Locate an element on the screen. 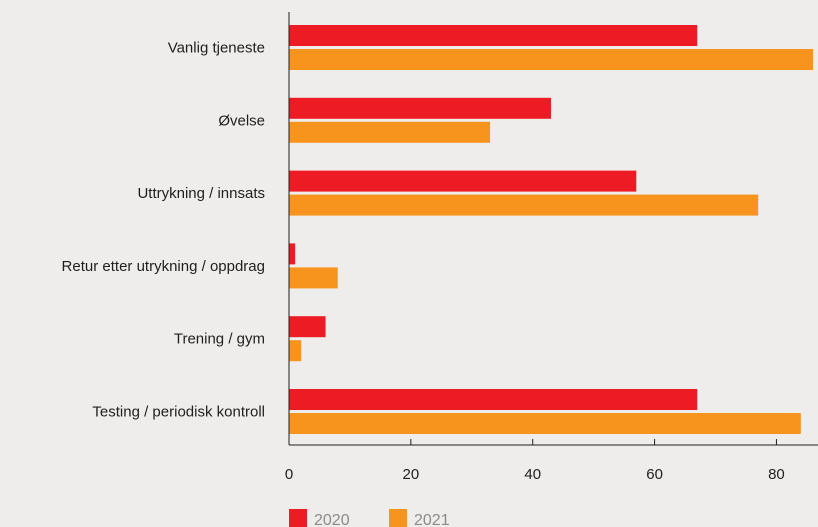 The image size is (818, 527). legend-swatch-2021 is located at coordinates (398, 518).